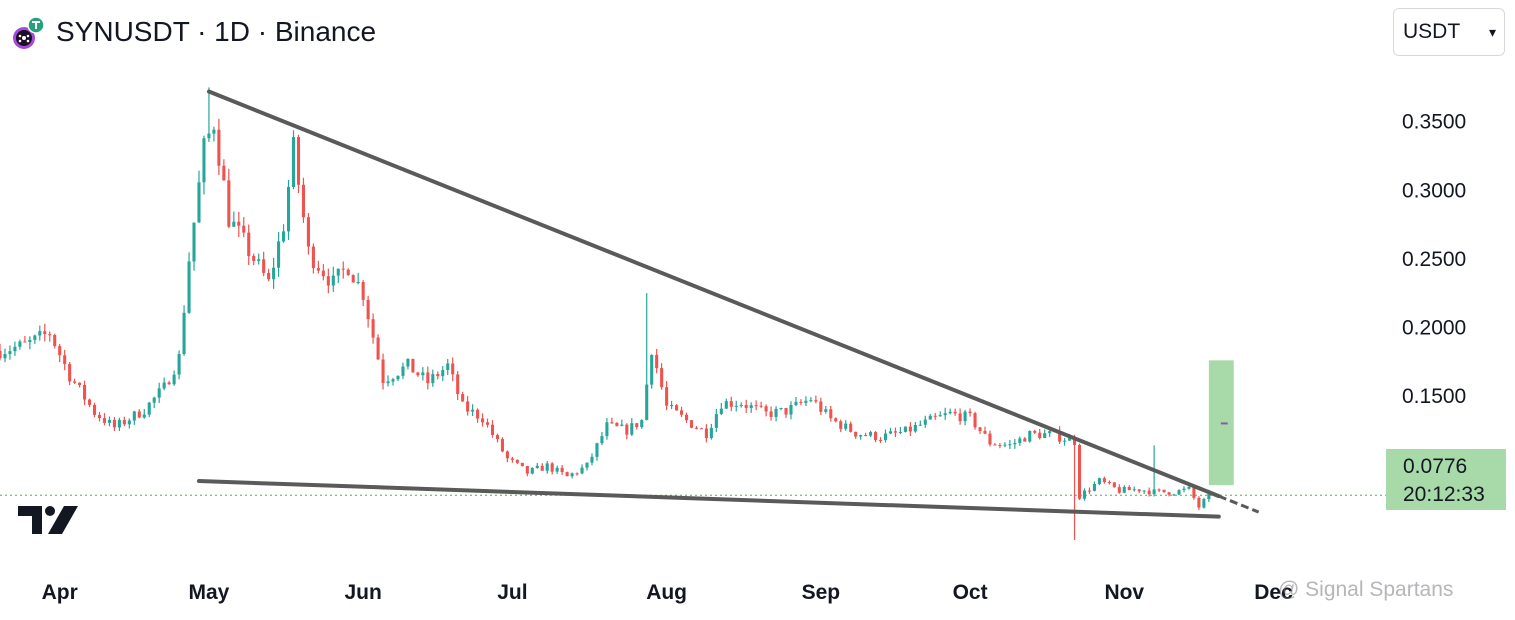 The width and height of the screenshot is (1515, 620). What do you see at coordinates (1434, 190) in the screenshot?
I see `price-tick-label: 0.3000` at bounding box center [1434, 190].